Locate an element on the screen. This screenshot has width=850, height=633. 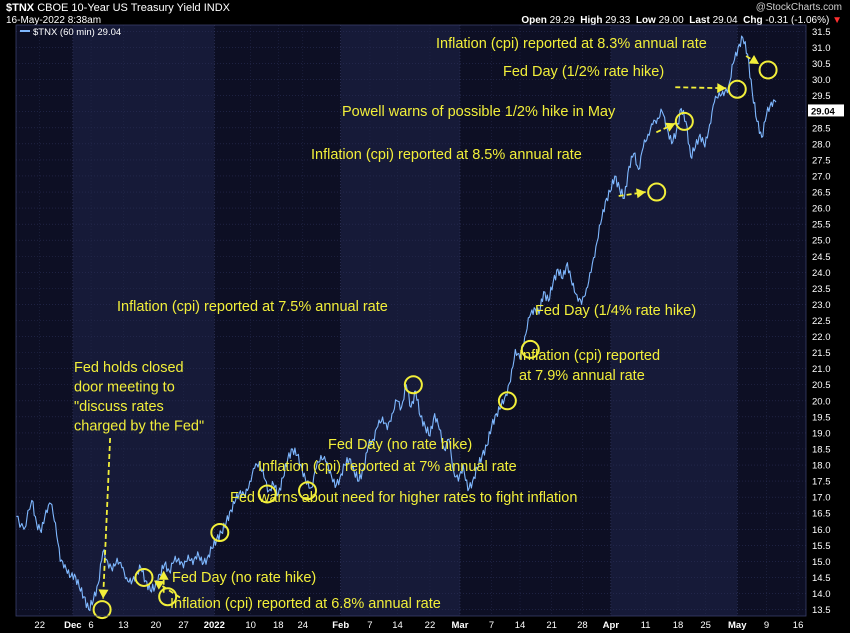
y-tick-label: 21.0 is located at coordinates (821, 369).